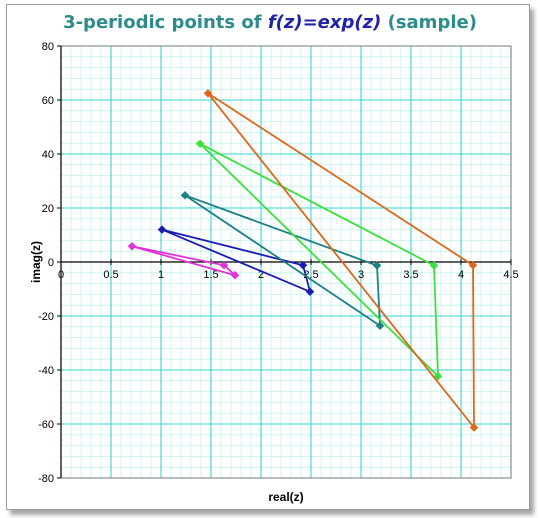 This screenshot has height=518, width=540. I want to click on x-tick-label: 4.5, so click(510, 275).